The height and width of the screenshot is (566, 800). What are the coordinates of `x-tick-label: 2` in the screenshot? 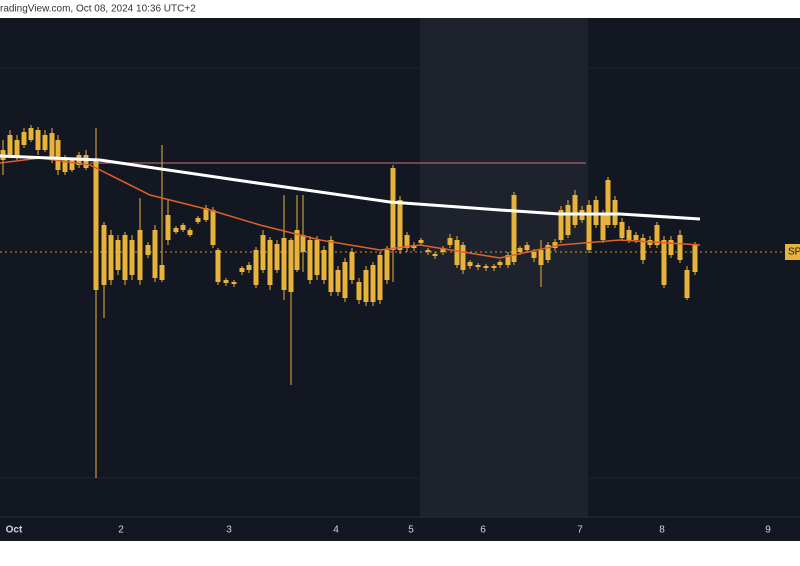 It's located at (121, 530).